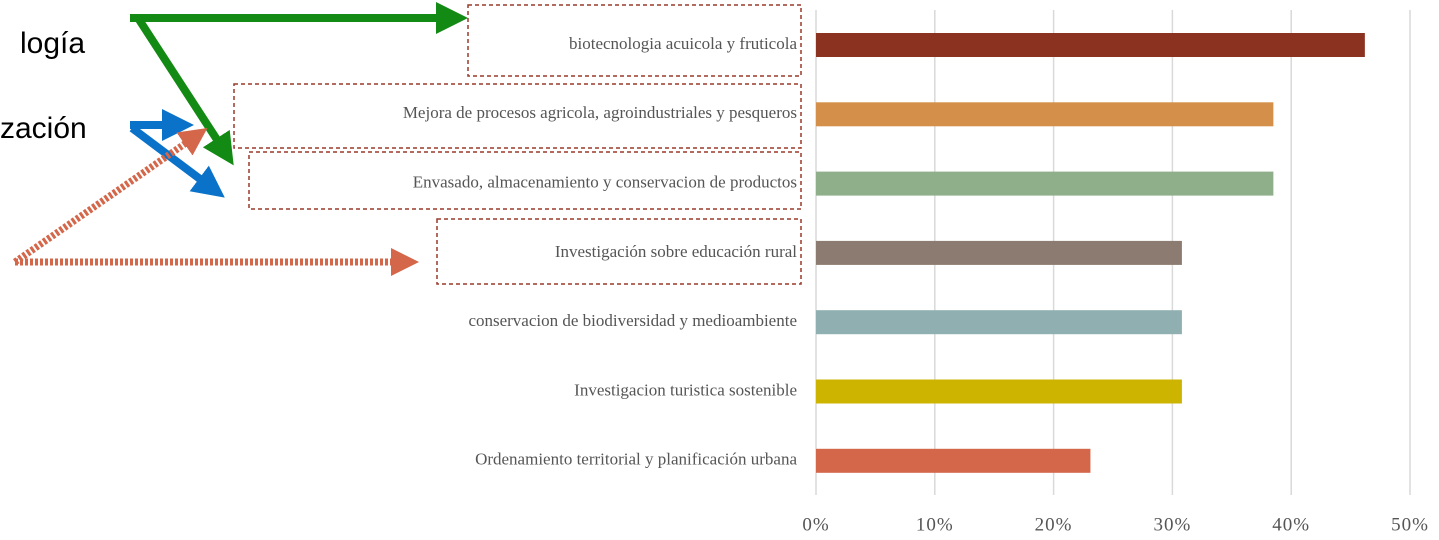 The width and height of the screenshot is (1439, 540). What do you see at coordinates (683, 43) in the screenshot?
I see `category-label: biotecnologia acuicola y fruticola` at bounding box center [683, 43].